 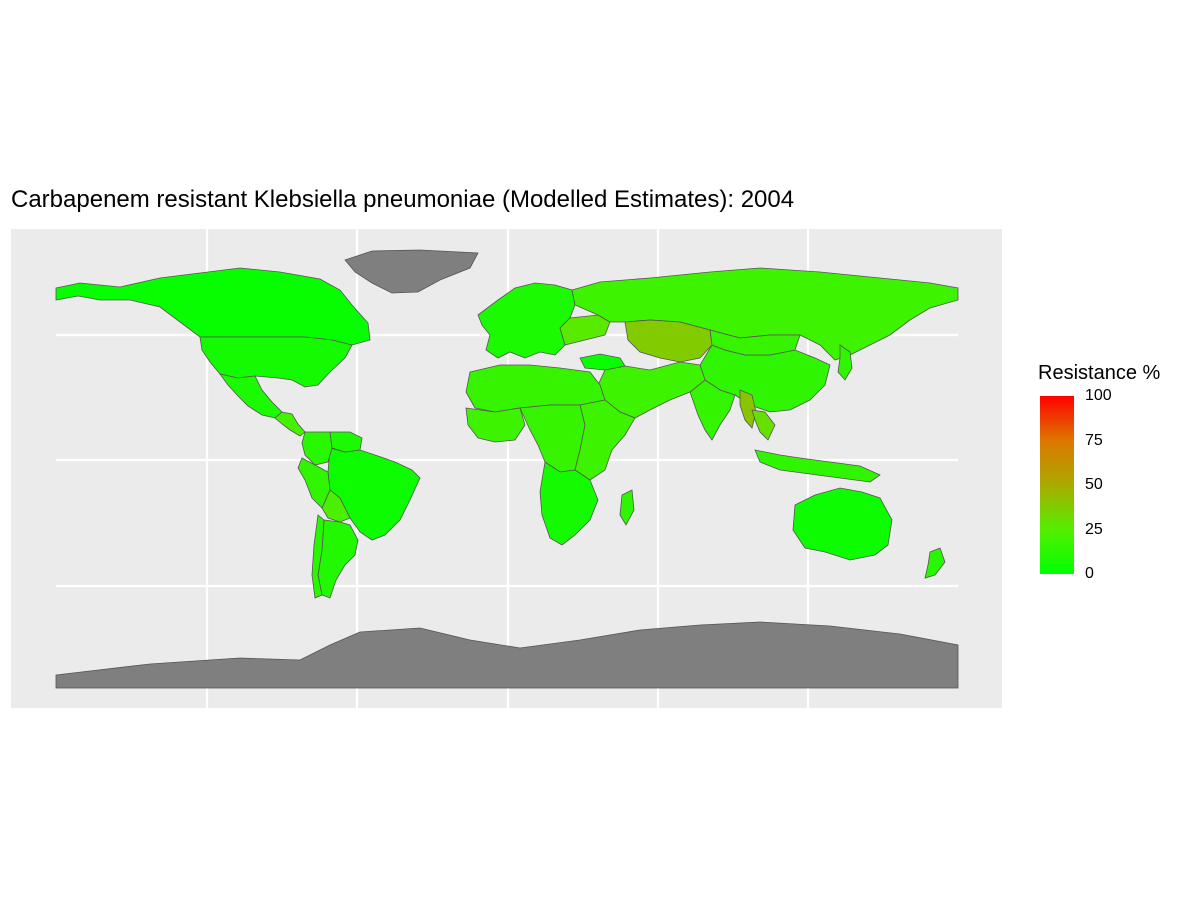 What do you see at coordinates (935, 563) in the screenshot?
I see `region-new-zealand` at bounding box center [935, 563].